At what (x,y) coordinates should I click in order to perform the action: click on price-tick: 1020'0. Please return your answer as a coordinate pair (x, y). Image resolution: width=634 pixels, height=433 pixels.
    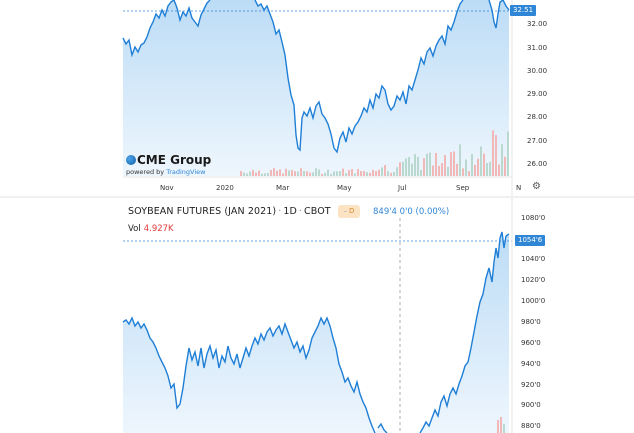
    Looking at the image, I should click on (533, 280).